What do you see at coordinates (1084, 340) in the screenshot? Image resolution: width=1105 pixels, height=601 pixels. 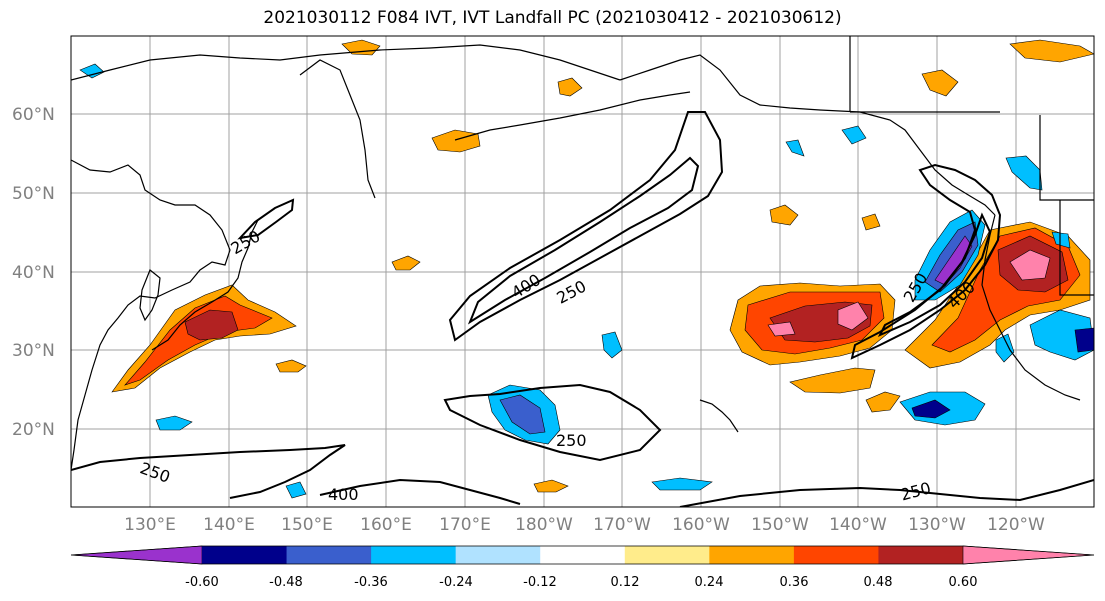 I see `anomaly-negative-se-core` at bounding box center [1084, 340].